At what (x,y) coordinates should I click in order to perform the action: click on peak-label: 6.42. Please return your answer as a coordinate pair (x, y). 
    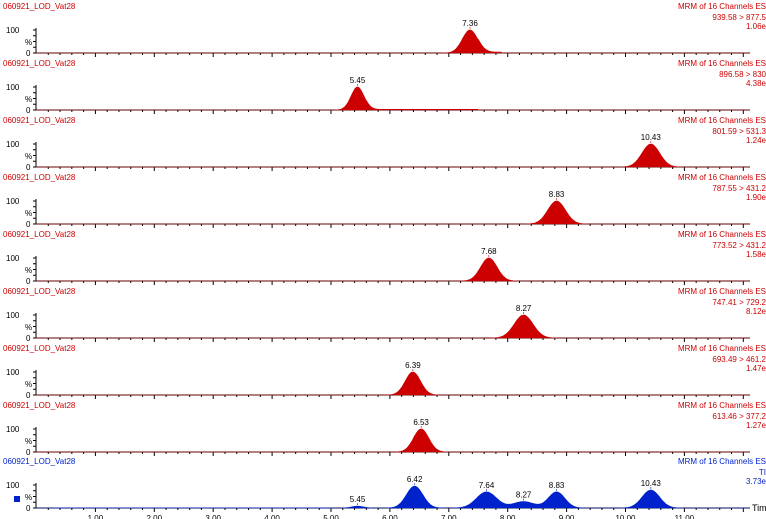
    Looking at the image, I should click on (415, 479).